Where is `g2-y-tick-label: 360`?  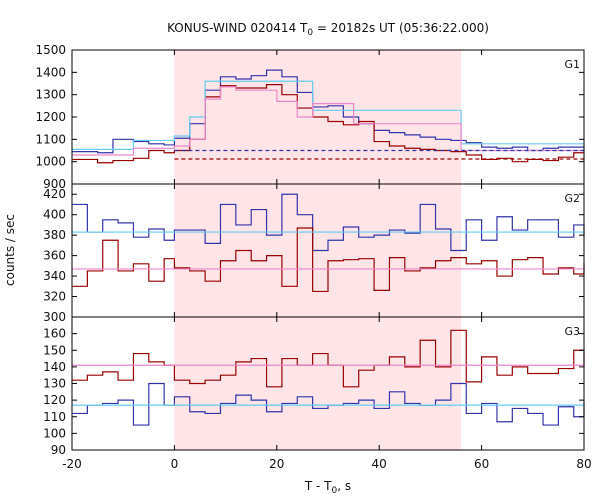 g2-y-tick-label: 360 is located at coordinates (54, 256).